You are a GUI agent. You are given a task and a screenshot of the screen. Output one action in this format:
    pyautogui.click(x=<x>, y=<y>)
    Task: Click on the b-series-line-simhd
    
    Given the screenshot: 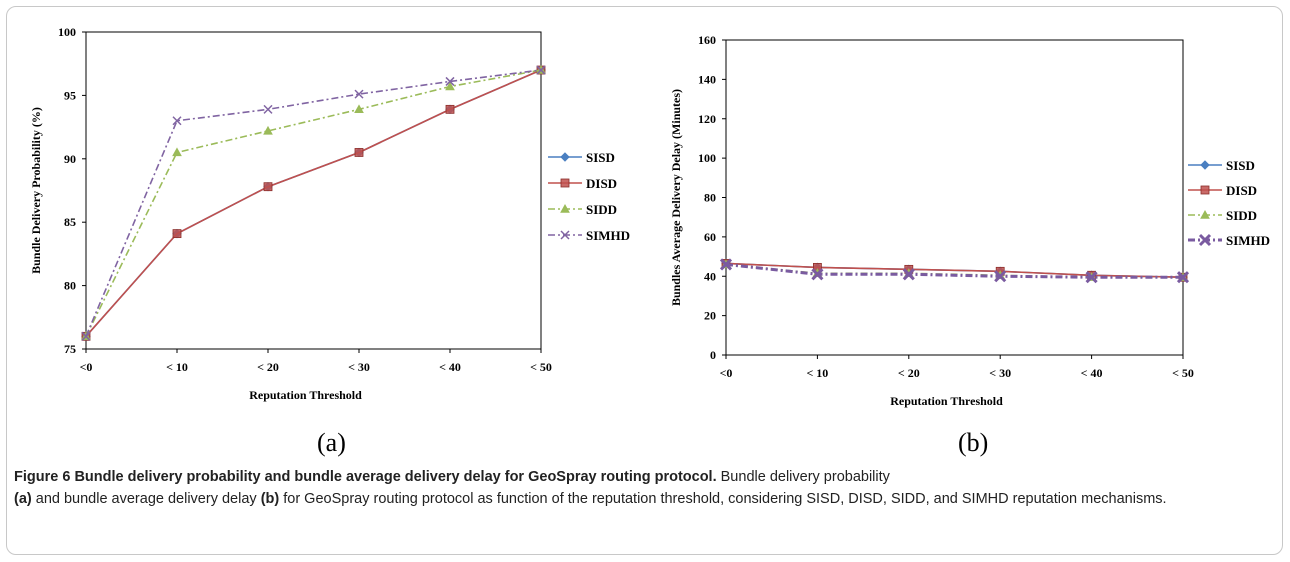 What is the action you would take?
    pyautogui.click(x=954, y=270)
    